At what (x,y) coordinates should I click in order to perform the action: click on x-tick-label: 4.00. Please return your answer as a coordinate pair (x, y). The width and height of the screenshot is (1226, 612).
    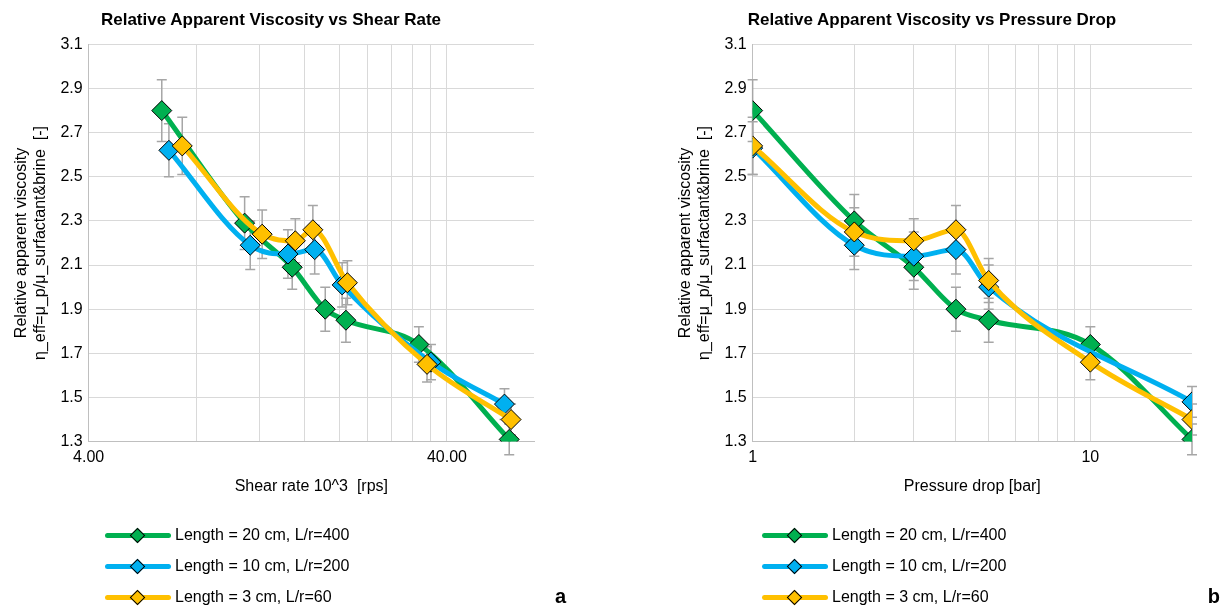
    Looking at the image, I should click on (89, 456).